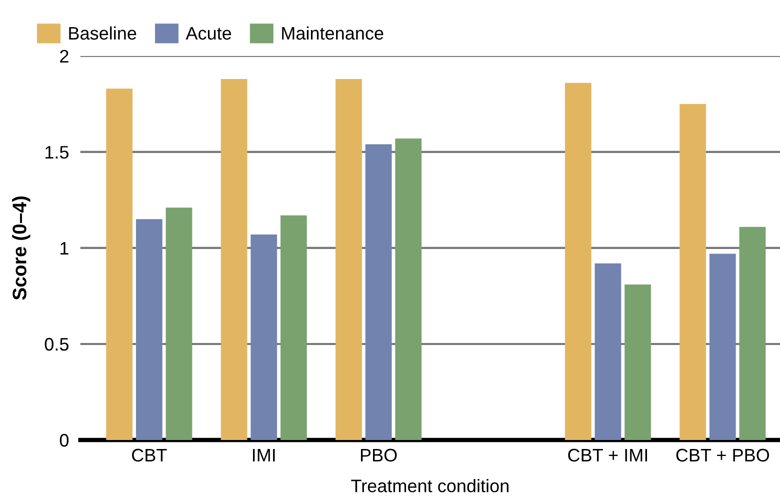  Describe the element at coordinates (64, 56) in the screenshot. I see `y-tick-label: 2` at that location.